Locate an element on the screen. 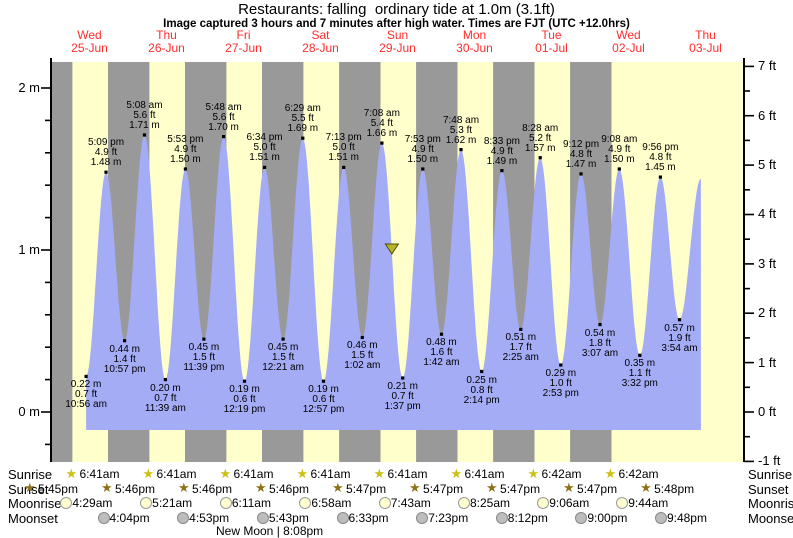  high-tide-annotation: 5:48 am 5.6 ft 1.70 m is located at coordinates (224, 117).